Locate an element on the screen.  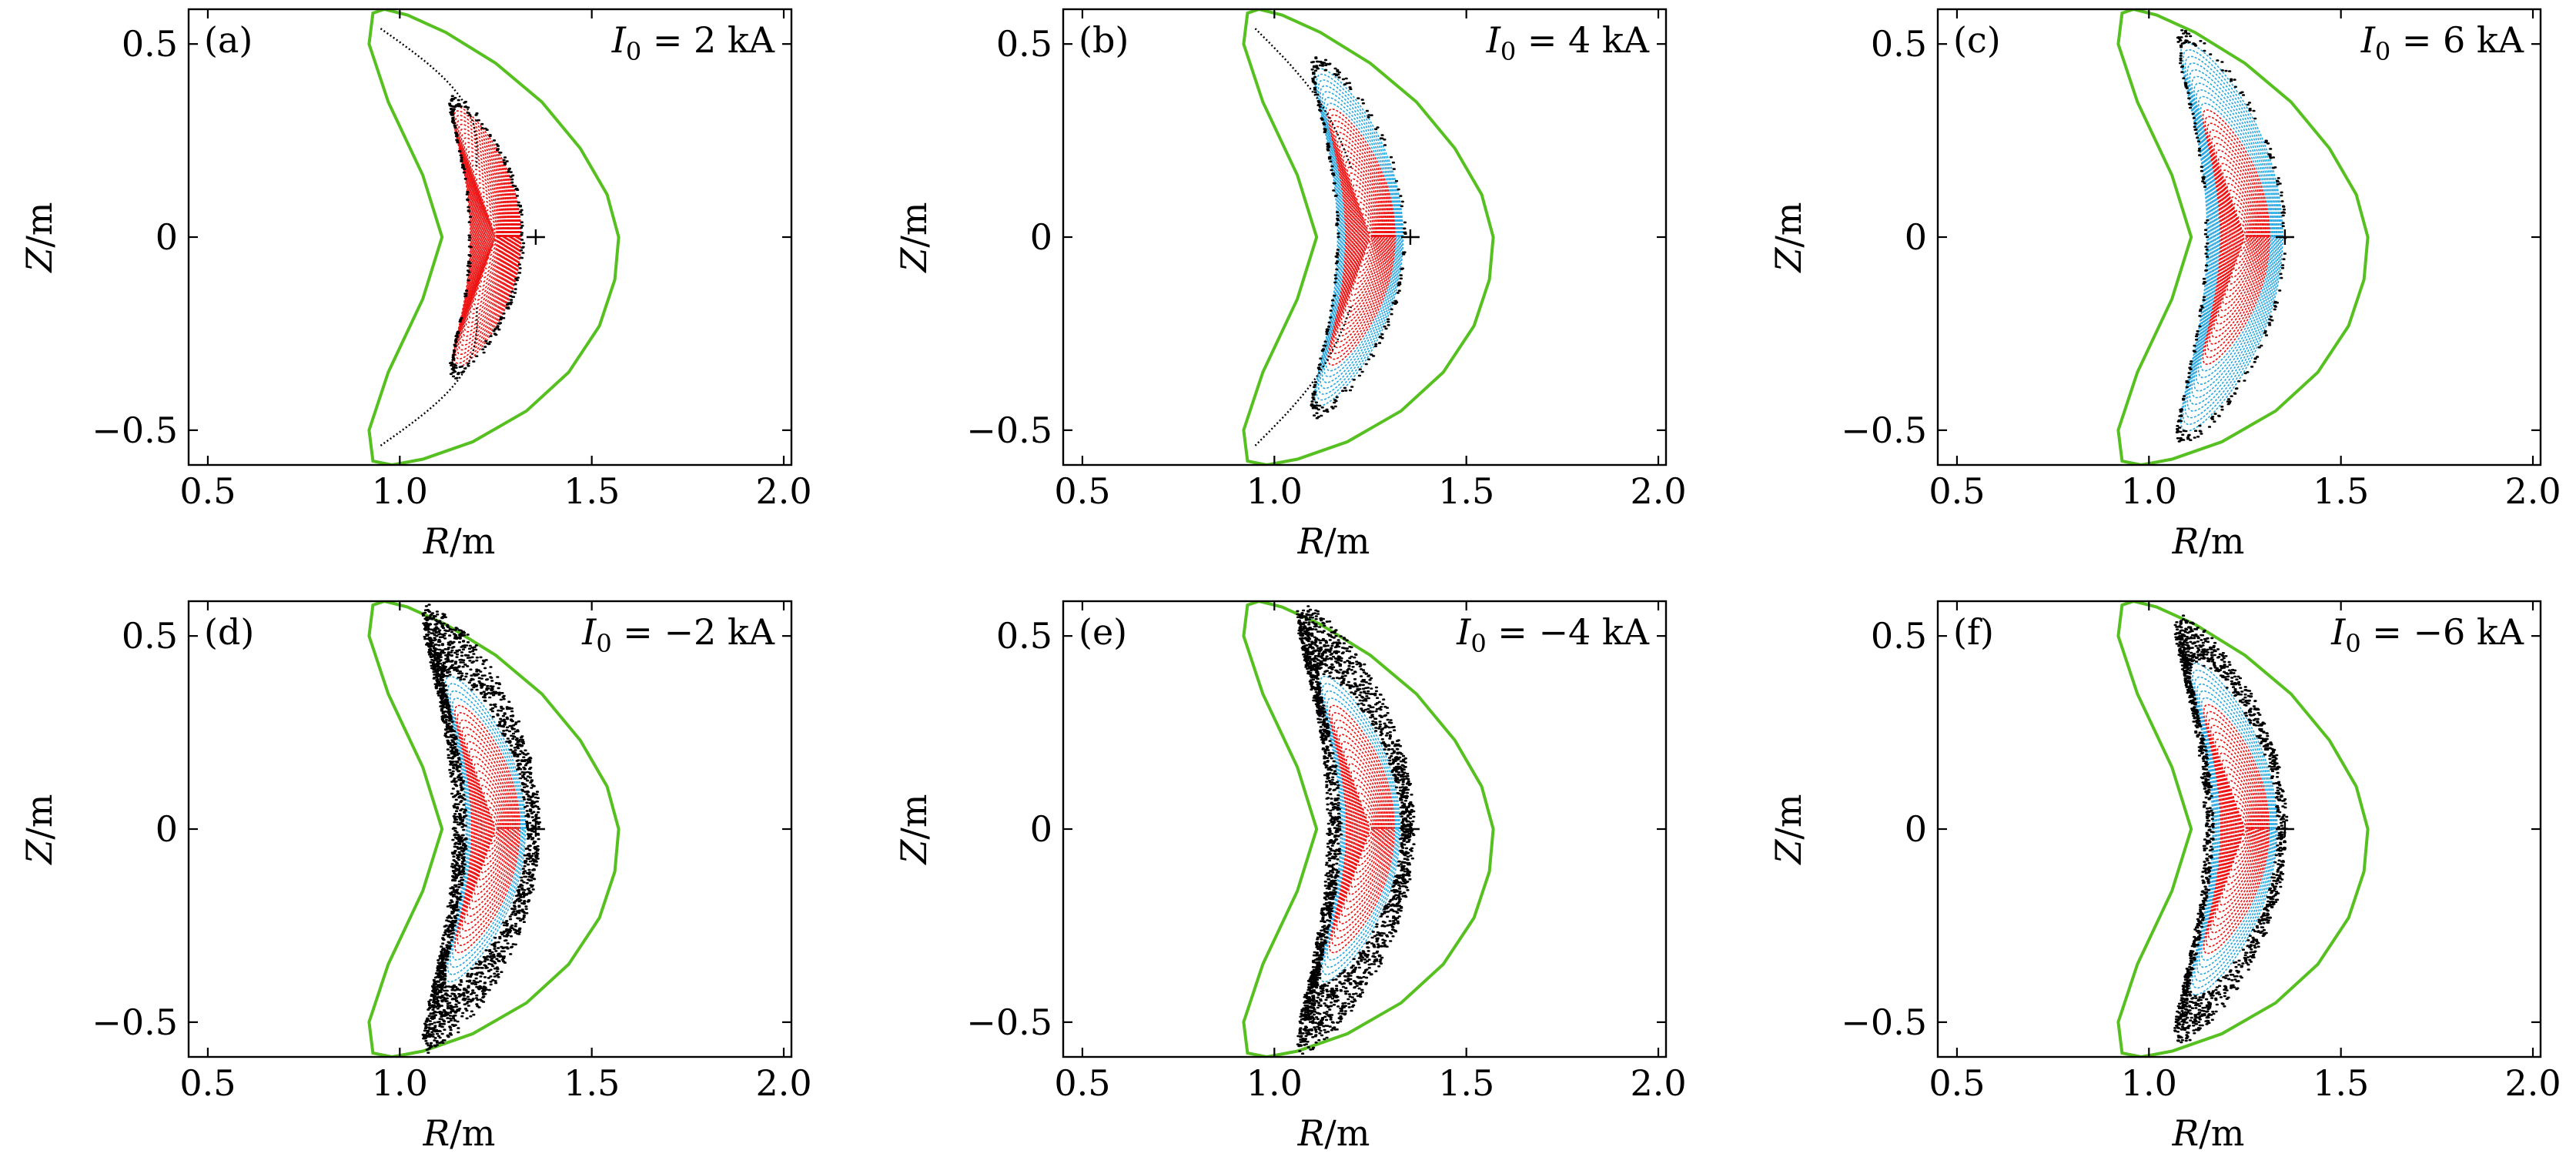
panel-label: (c) is located at coordinates (1977, 40).